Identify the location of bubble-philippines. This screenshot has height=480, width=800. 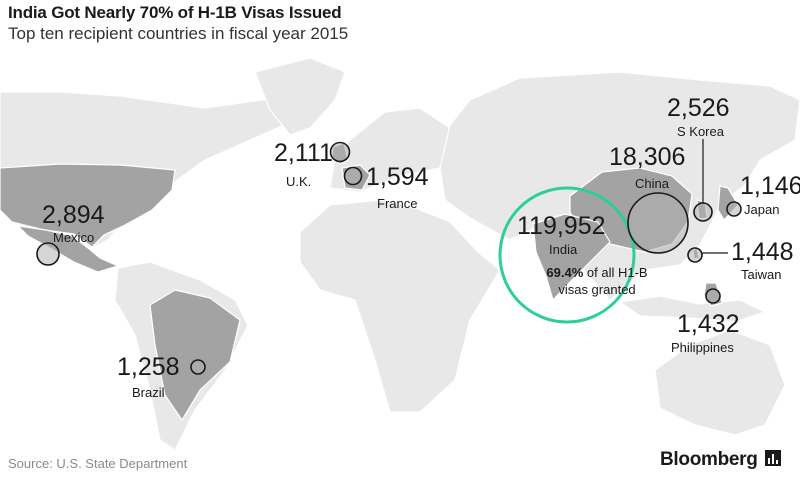
(713, 296).